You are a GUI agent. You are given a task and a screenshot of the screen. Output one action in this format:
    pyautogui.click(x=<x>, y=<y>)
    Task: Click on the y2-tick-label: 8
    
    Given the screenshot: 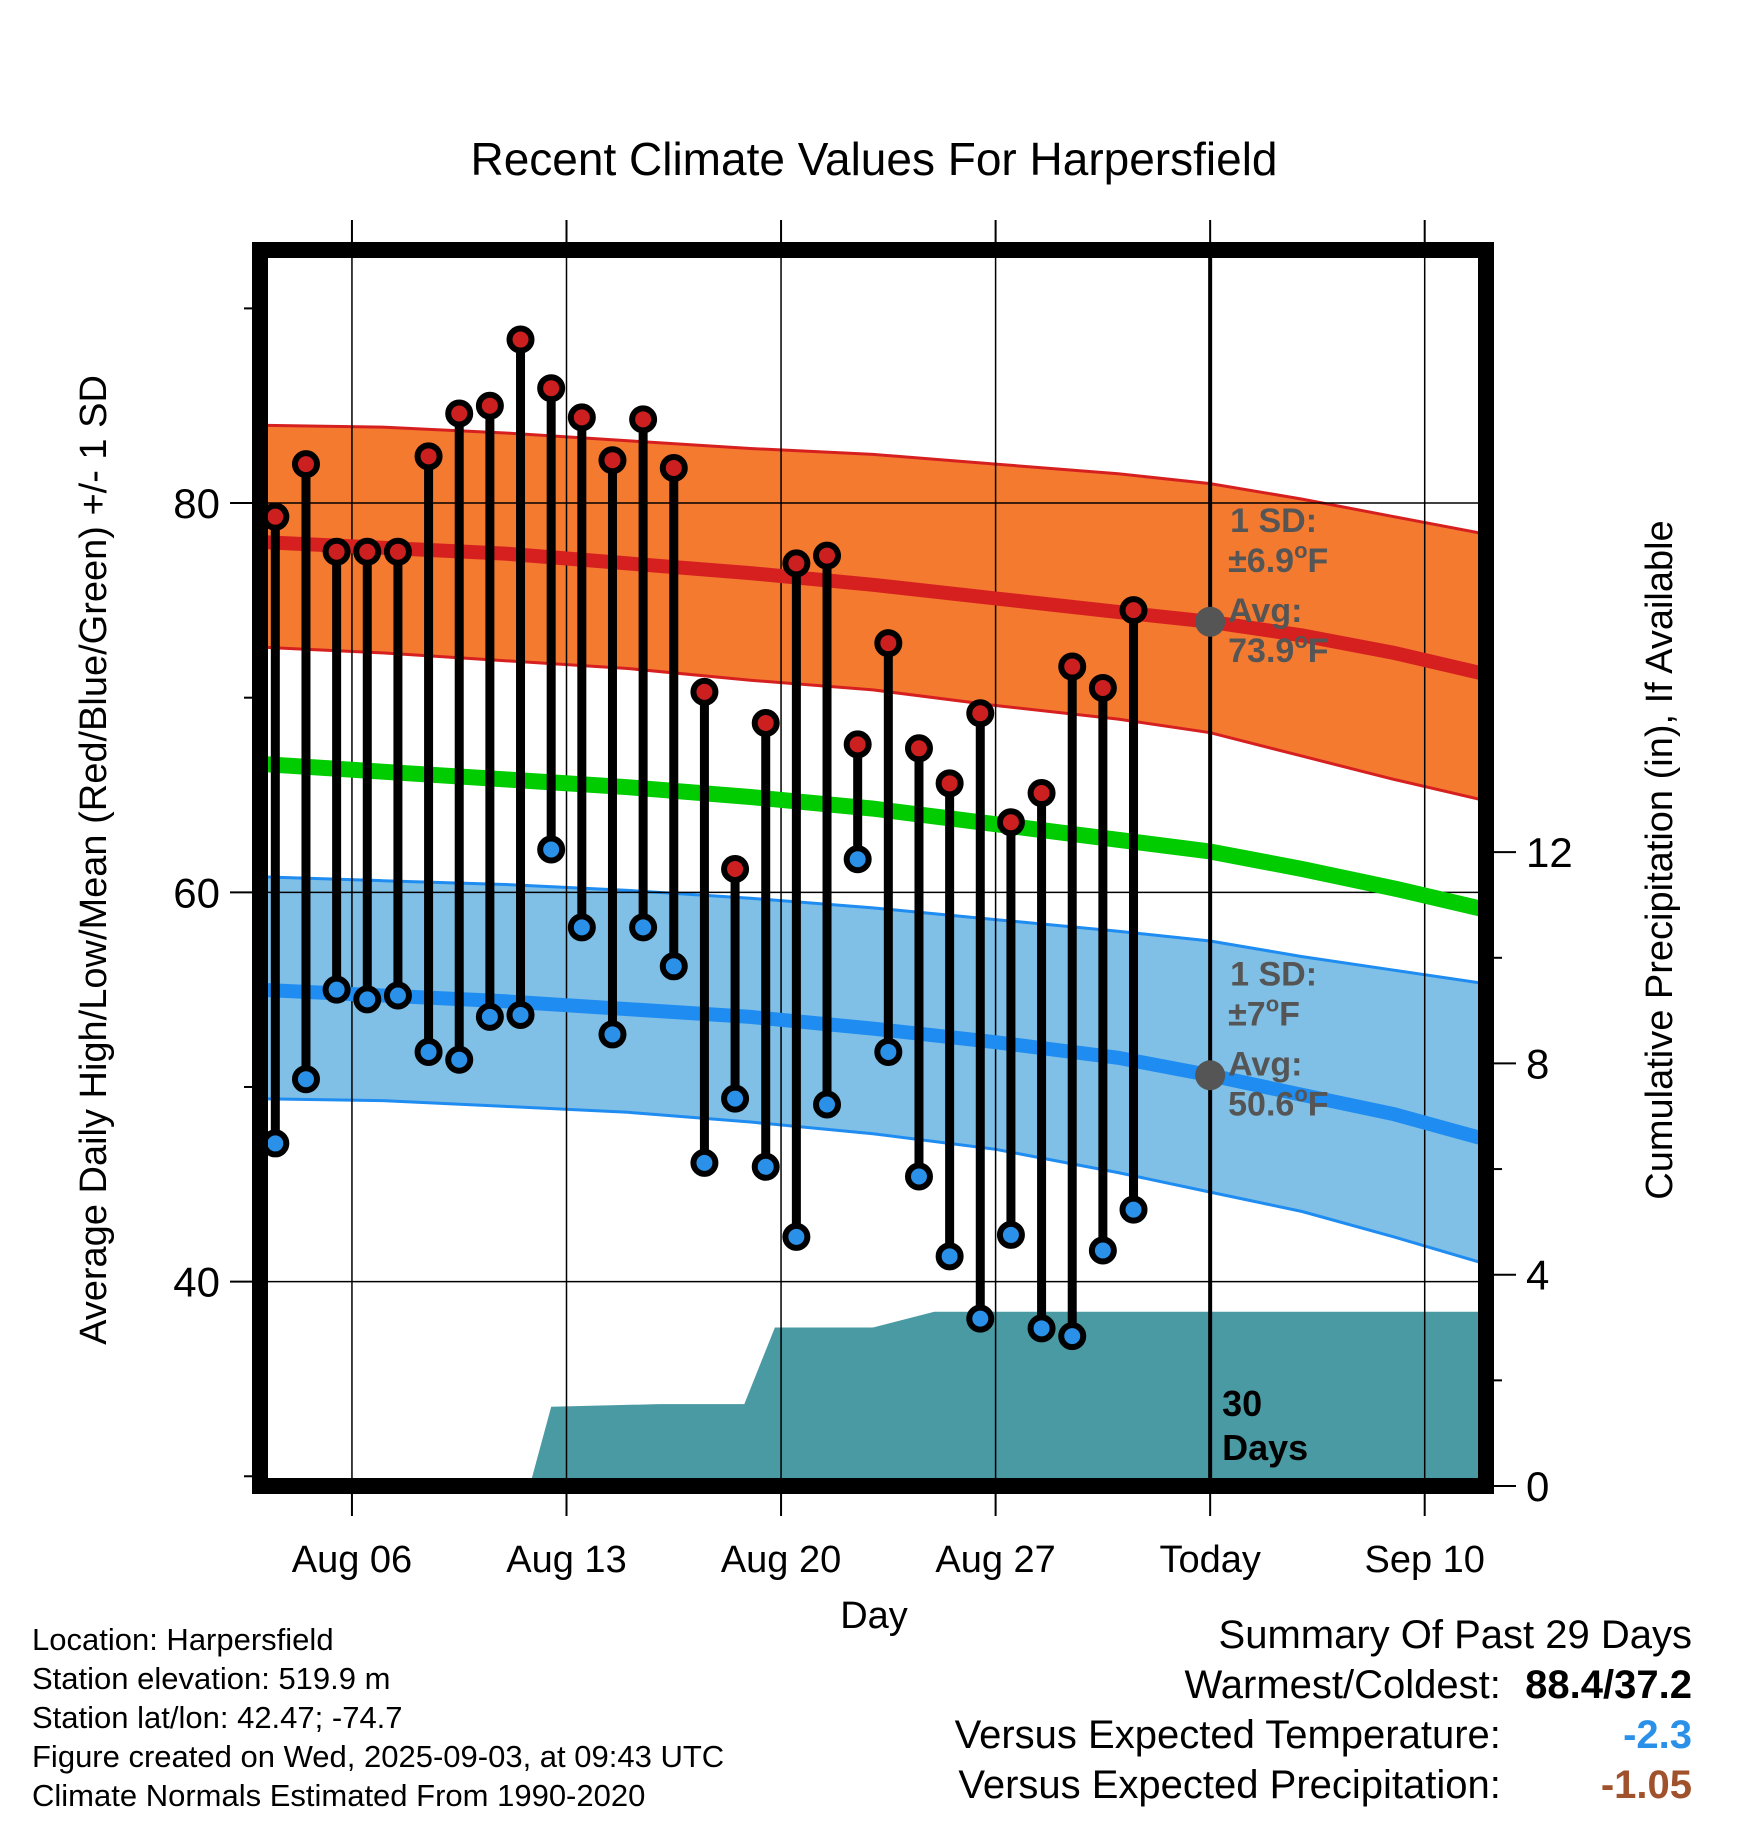 What is the action you would take?
    pyautogui.click(x=1537, y=1063)
    